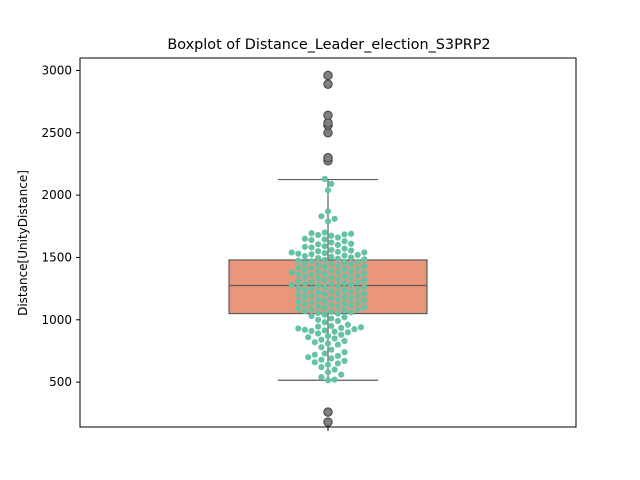 Image resolution: width=640 pixels, height=480 pixels. Describe the element at coordinates (328, 287) in the screenshot. I see `iqr-box` at that location.